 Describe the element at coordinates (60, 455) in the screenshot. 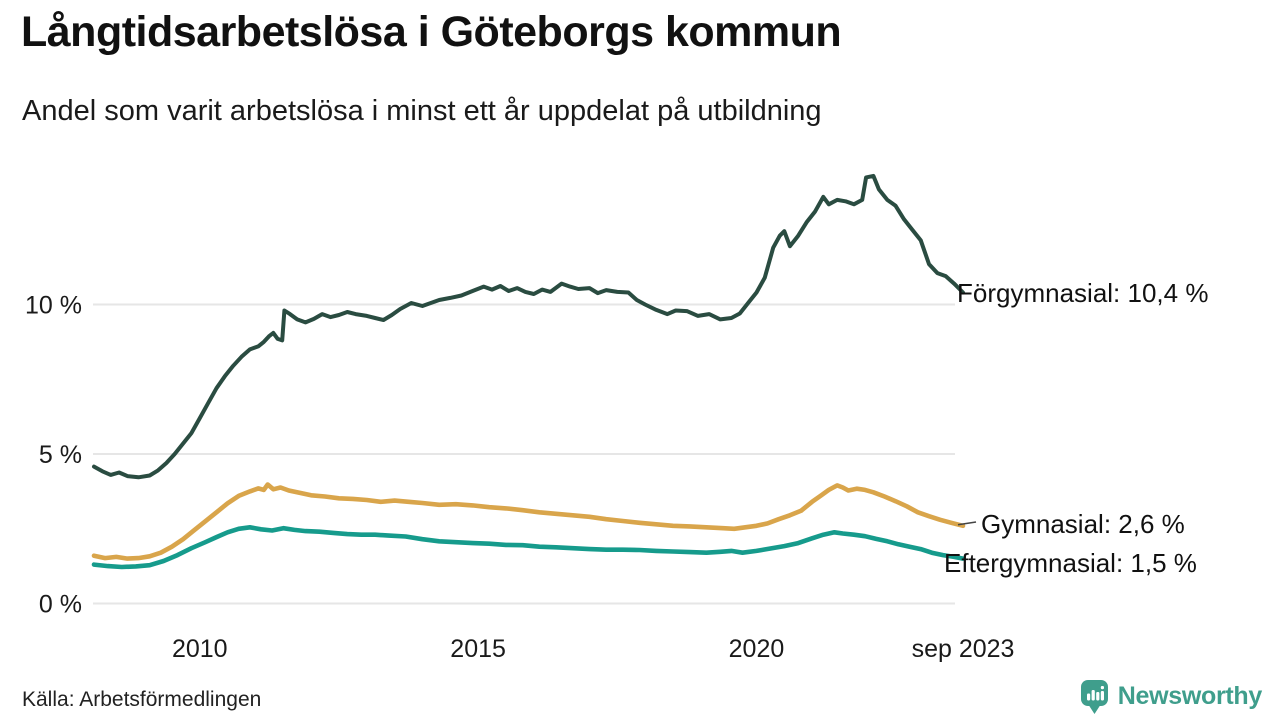

I see `y-tick-label: 5 %` at that location.